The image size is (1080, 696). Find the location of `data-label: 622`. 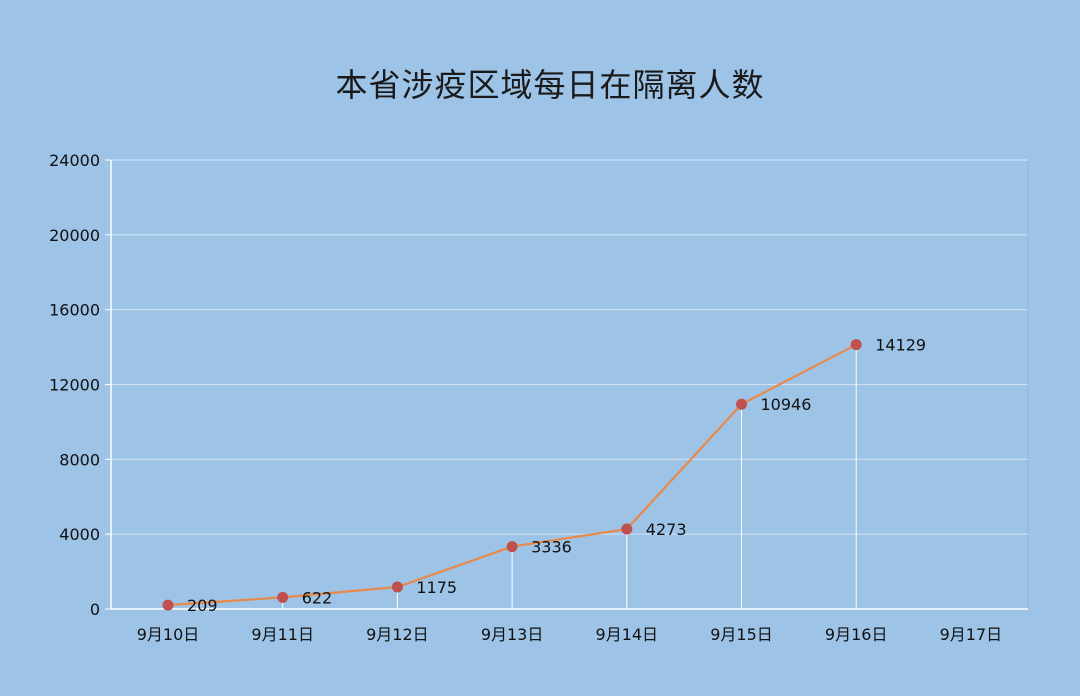

data-label: 622 is located at coordinates (317, 597).